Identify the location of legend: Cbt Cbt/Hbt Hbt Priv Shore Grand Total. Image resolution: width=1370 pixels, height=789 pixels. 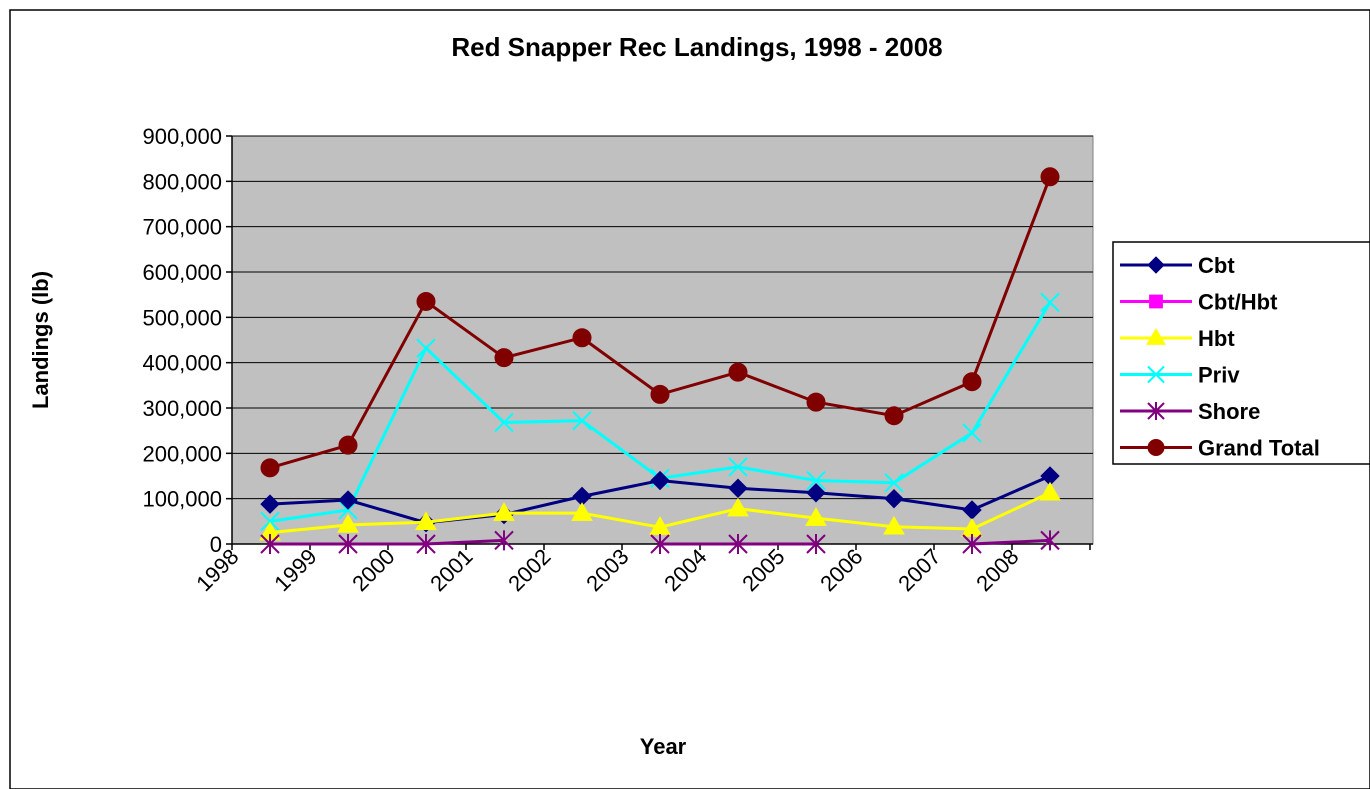
(1241, 353).